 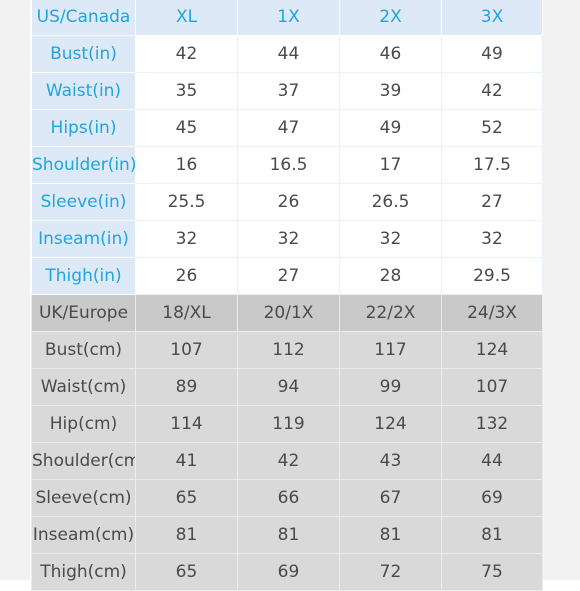 I want to click on uk_section-cell: 42, so click(x=288, y=461).